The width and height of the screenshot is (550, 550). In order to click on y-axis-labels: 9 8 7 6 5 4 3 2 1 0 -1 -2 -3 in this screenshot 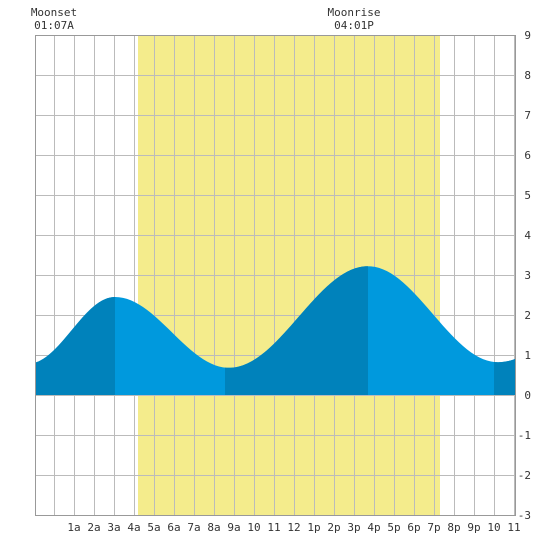, I will do `click(525, 275)`.